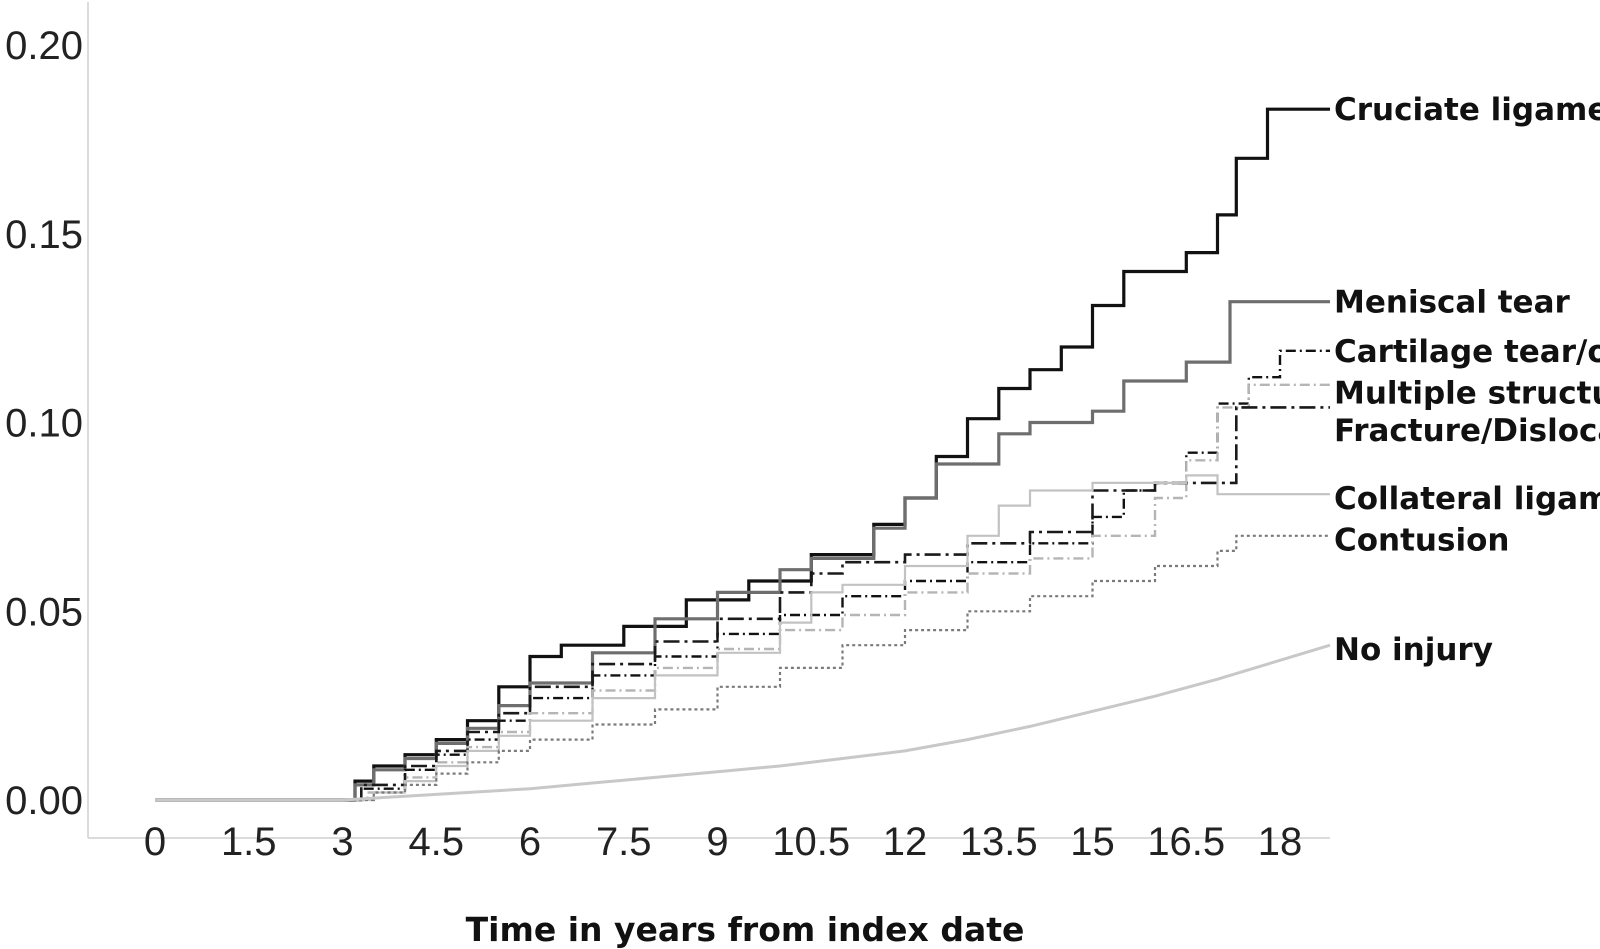 The width and height of the screenshot is (1600, 949). What do you see at coordinates (905, 842) in the screenshot?
I see `x-tick-label: 12` at bounding box center [905, 842].